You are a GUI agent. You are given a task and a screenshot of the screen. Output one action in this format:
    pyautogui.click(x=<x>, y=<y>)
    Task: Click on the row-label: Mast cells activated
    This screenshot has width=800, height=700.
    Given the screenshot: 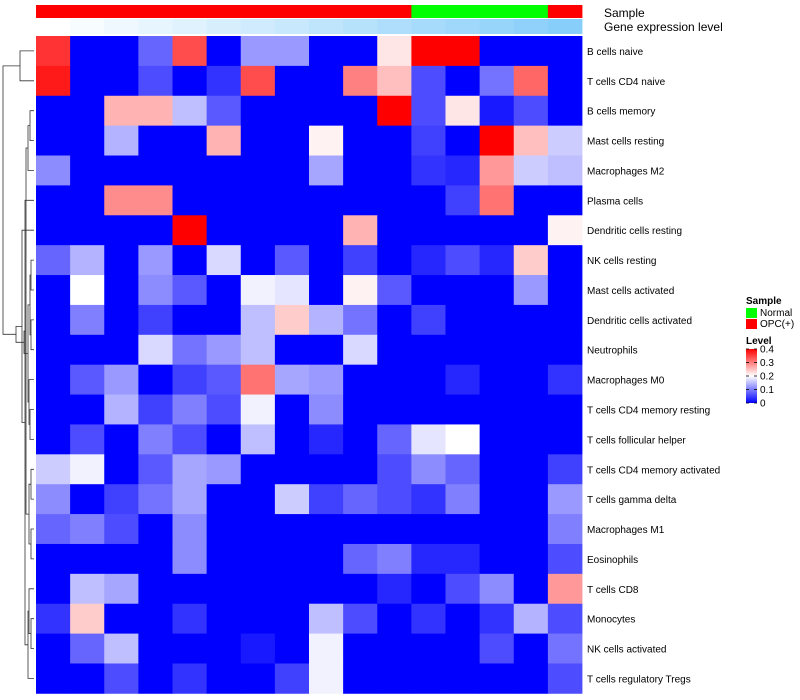 What is the action you would take?
    pyautogui.click(x=630, y=291)
    